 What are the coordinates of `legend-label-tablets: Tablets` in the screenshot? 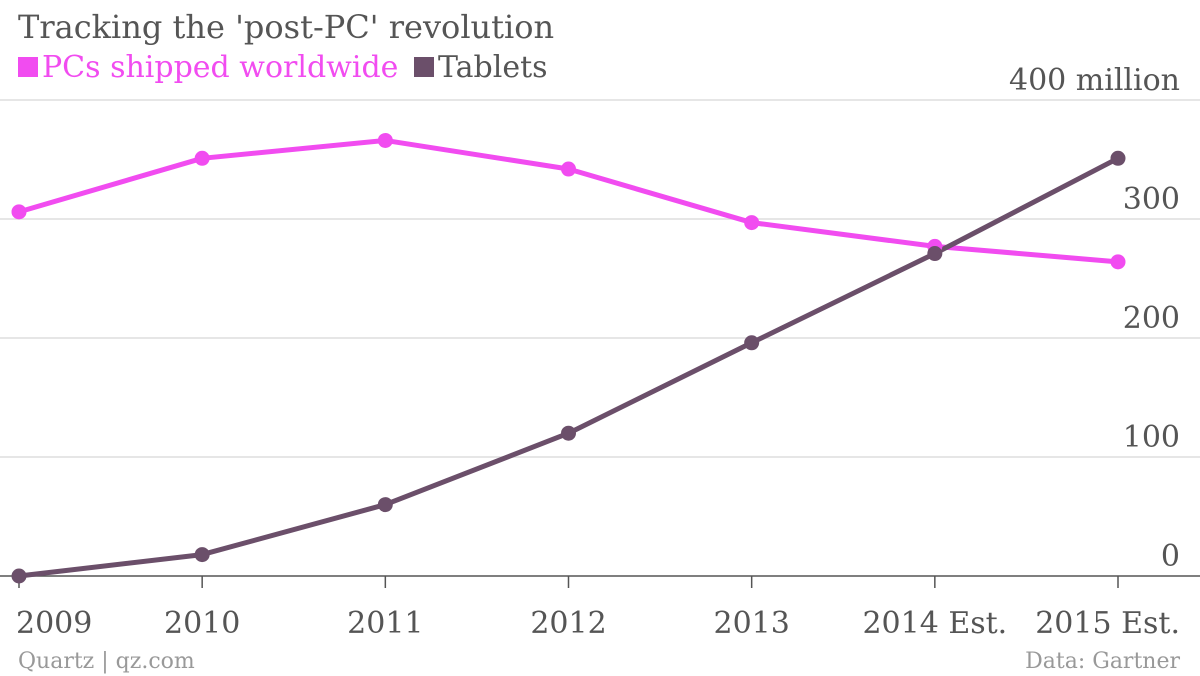 It's located at (492, 67).